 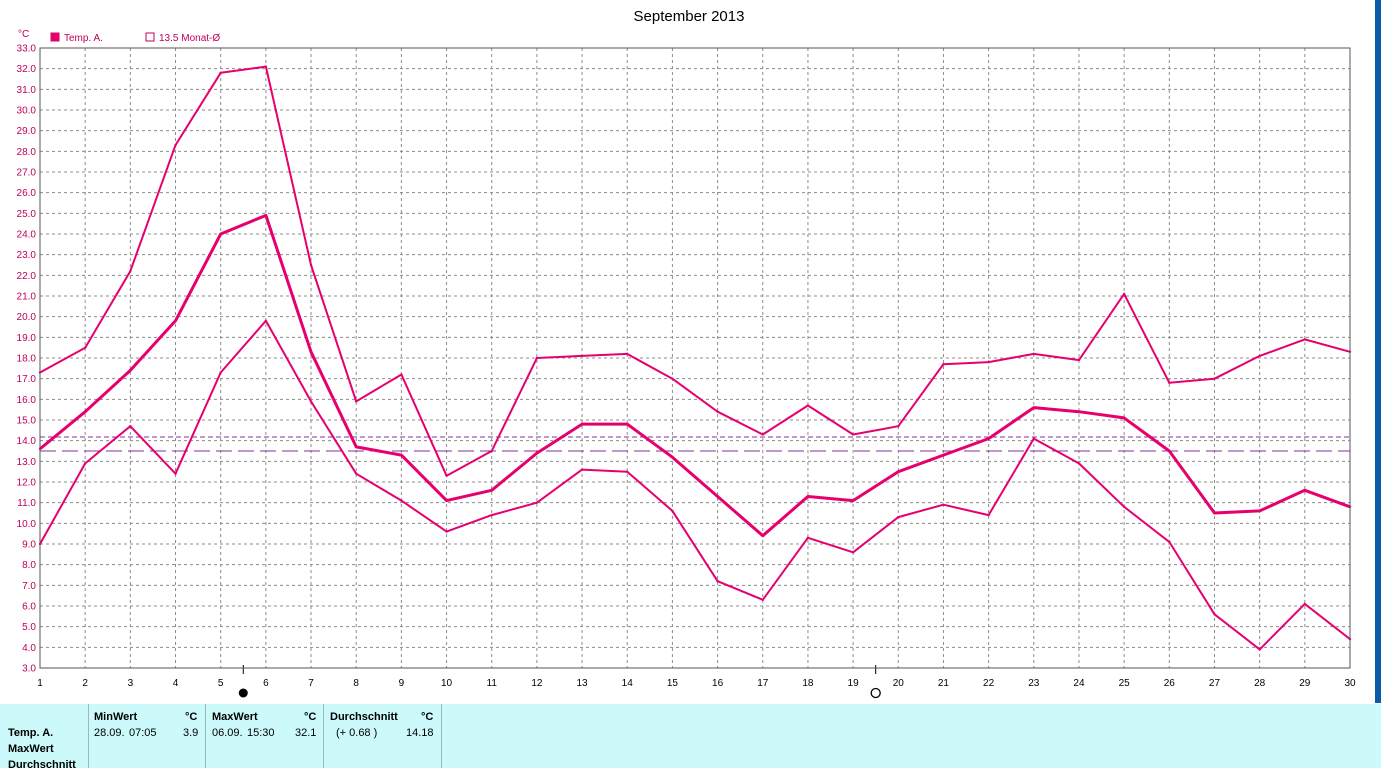 What do you see at coordinates (109, 733) in the screenshot?
I see `min-date: 28.09.` at bounding box center [109, 733].